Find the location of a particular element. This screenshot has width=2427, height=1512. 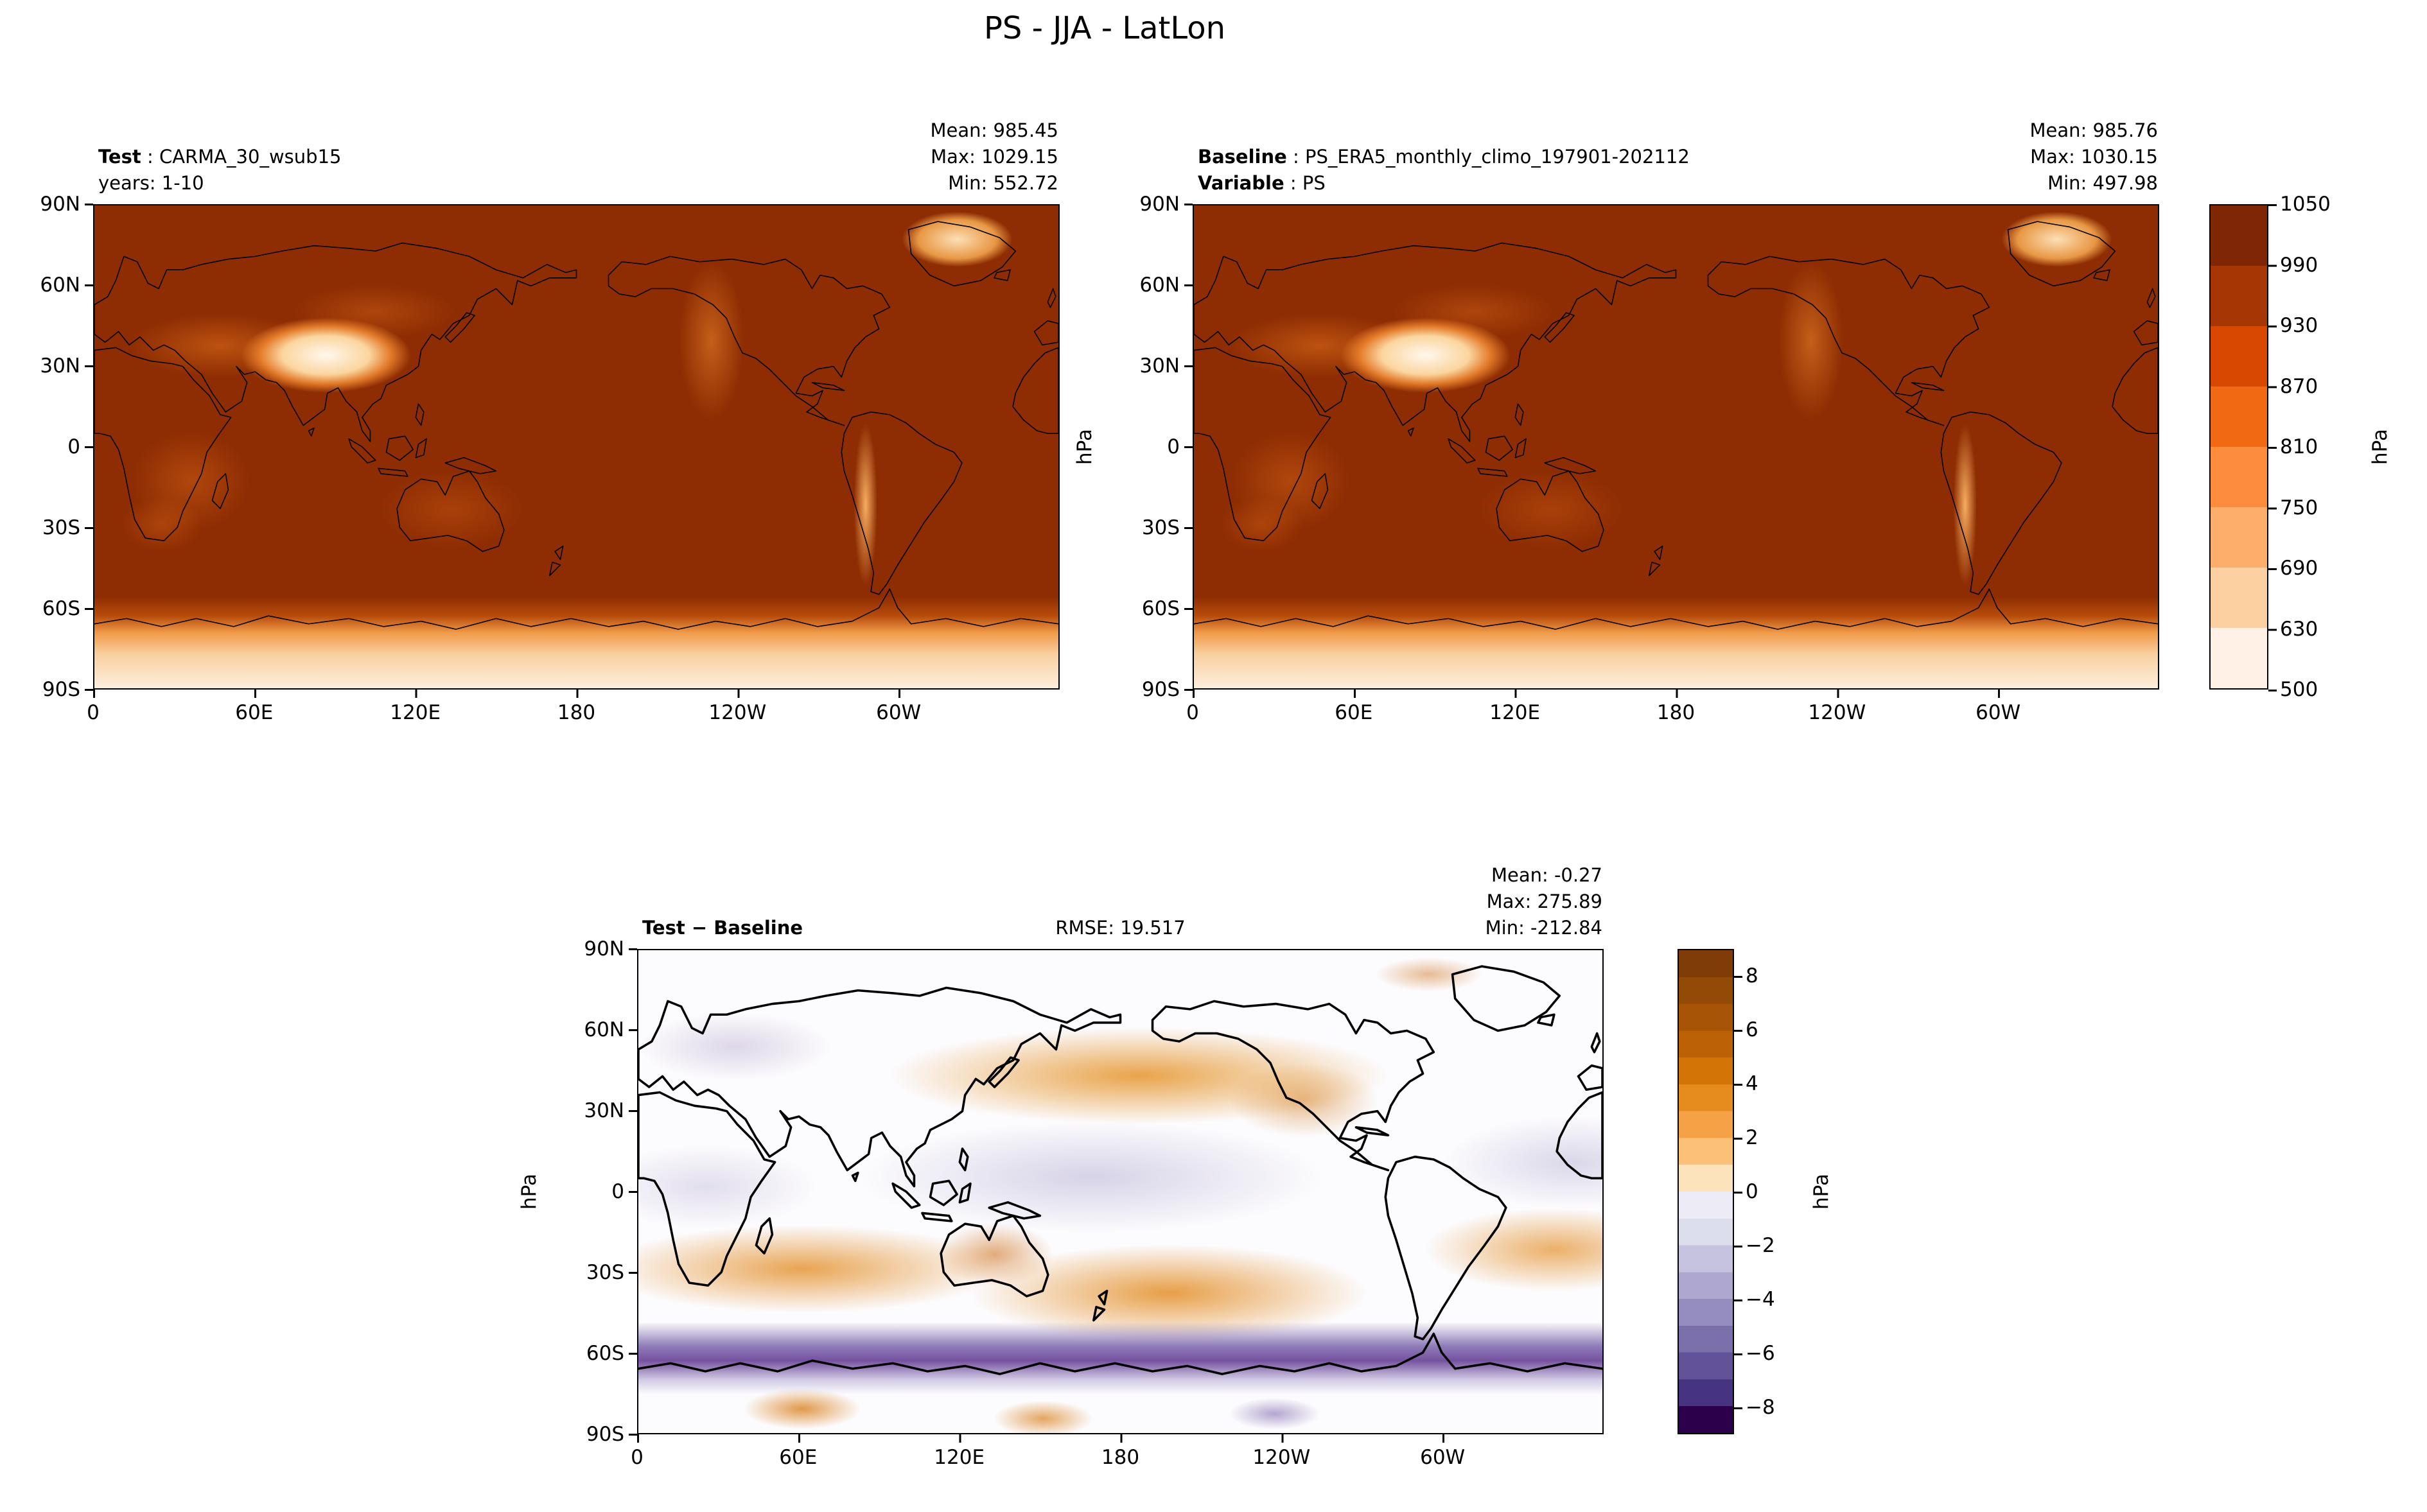

test-max: Max: 1029.15 is located at coordinates (994, 157).